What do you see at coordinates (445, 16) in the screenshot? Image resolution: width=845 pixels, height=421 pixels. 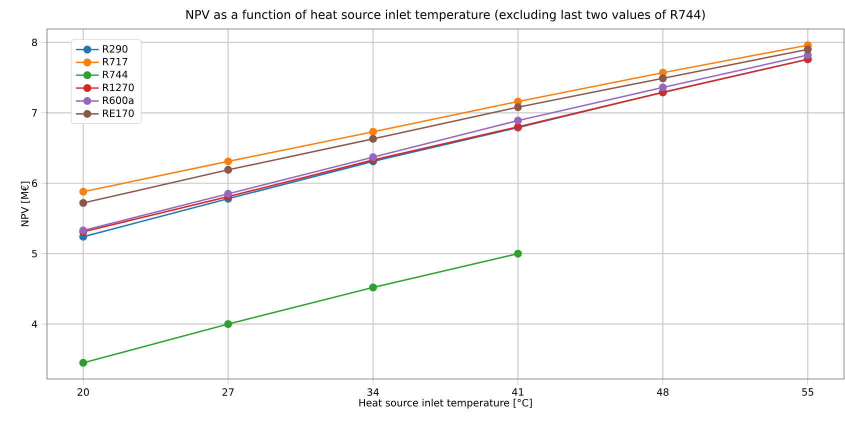 I see `chart-title: NPV as a function of heat source inlet temperature (excluding last two values of R744)` at bounding box center [445, 16].